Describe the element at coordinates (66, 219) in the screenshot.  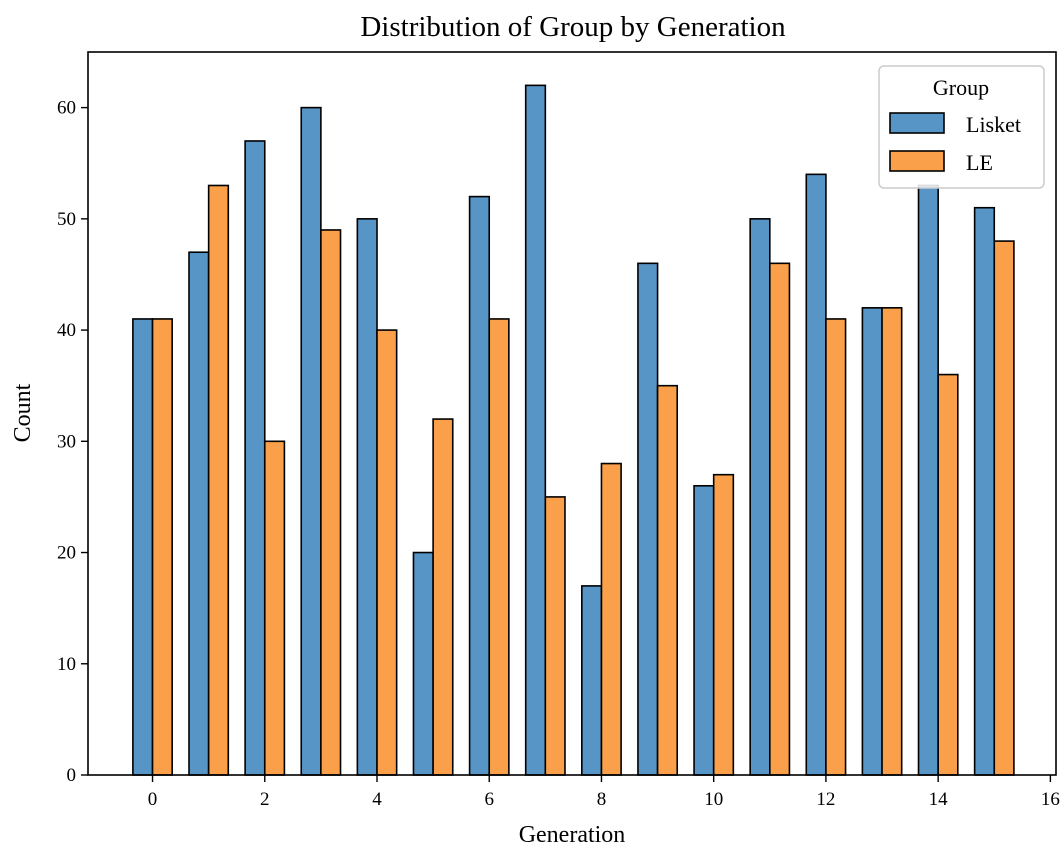
I see `y-tick-label: 50` at that location.